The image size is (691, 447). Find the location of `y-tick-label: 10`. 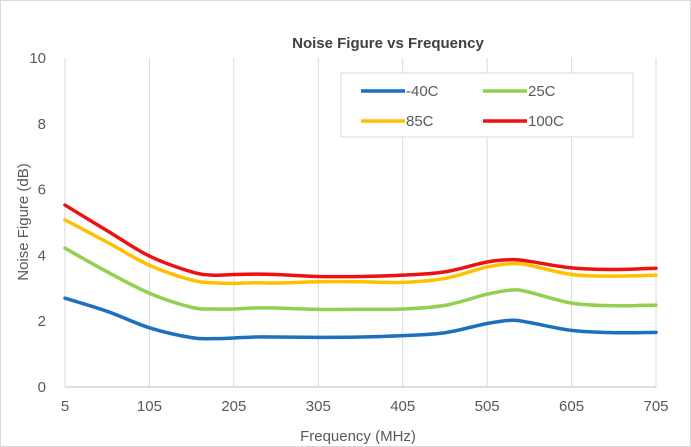

y-tick-label: 10 is located at coordinates (37, 58).